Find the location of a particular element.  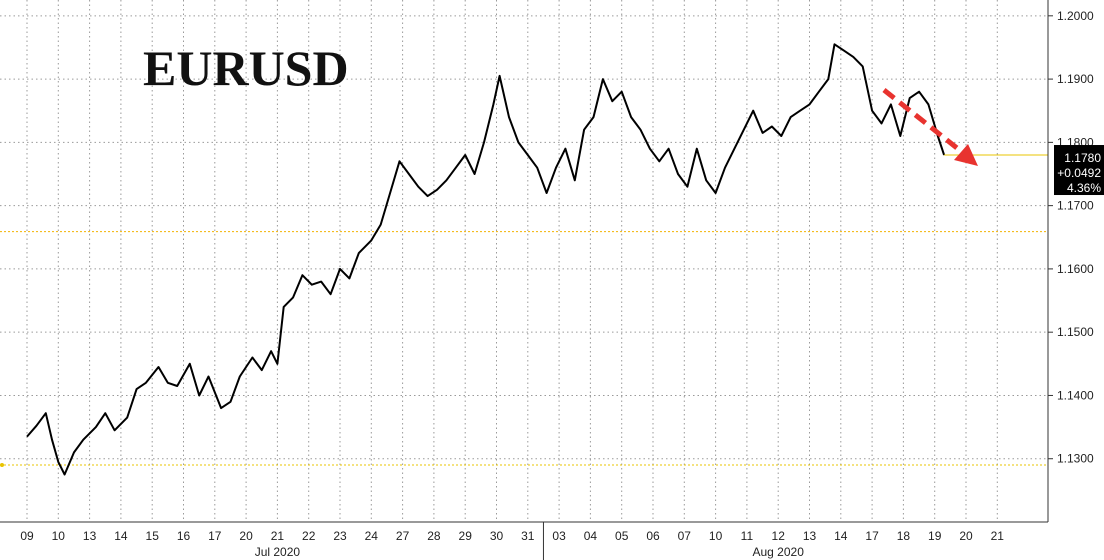

x-tick-label-17: 03 is located at coordinates (559, 536).